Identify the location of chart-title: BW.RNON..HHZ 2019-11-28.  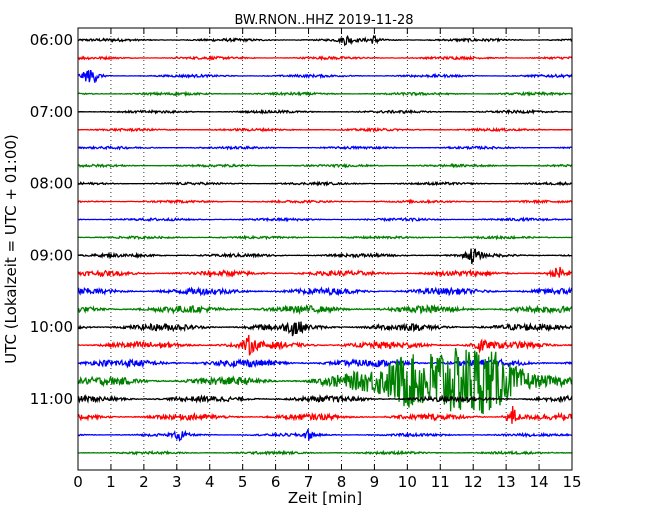
(323, 20).